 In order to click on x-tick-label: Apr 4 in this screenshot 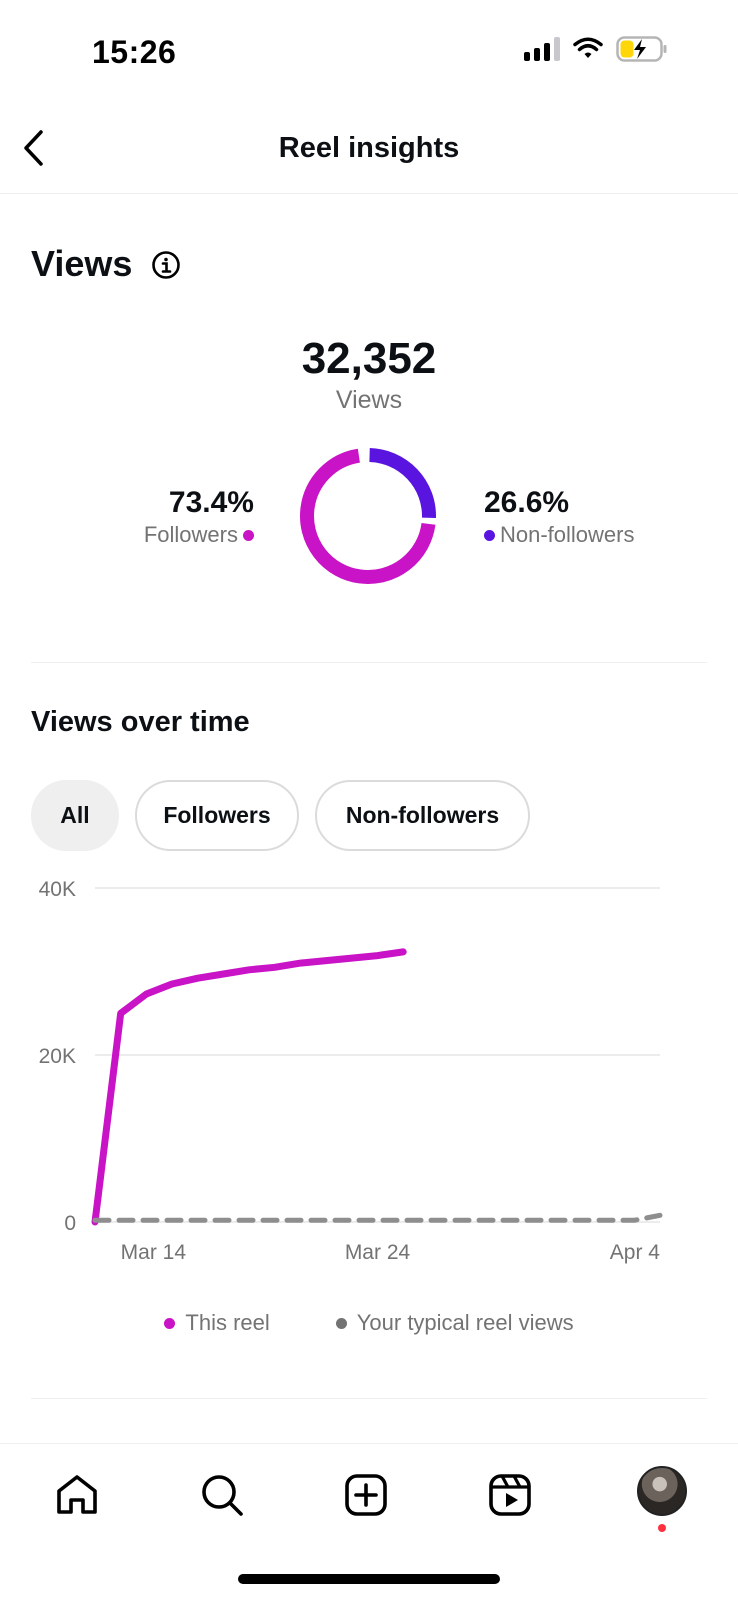, I will do `click(635, 1252)`.